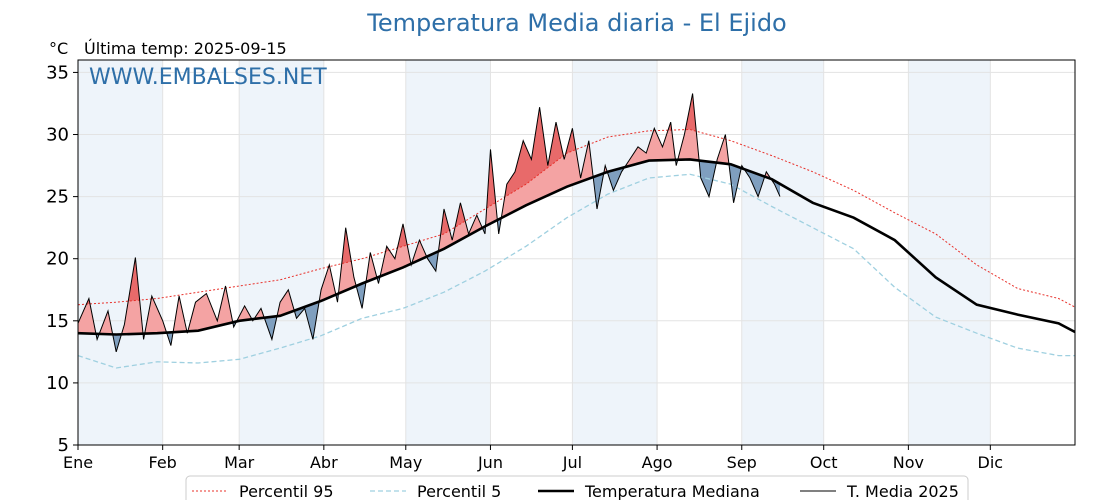 Image resolution: width=1120 pixels, height=500 pixels. Describe the element at coordinates (281, 252) in the screenshot. I see `month-band-Mar` at that location.